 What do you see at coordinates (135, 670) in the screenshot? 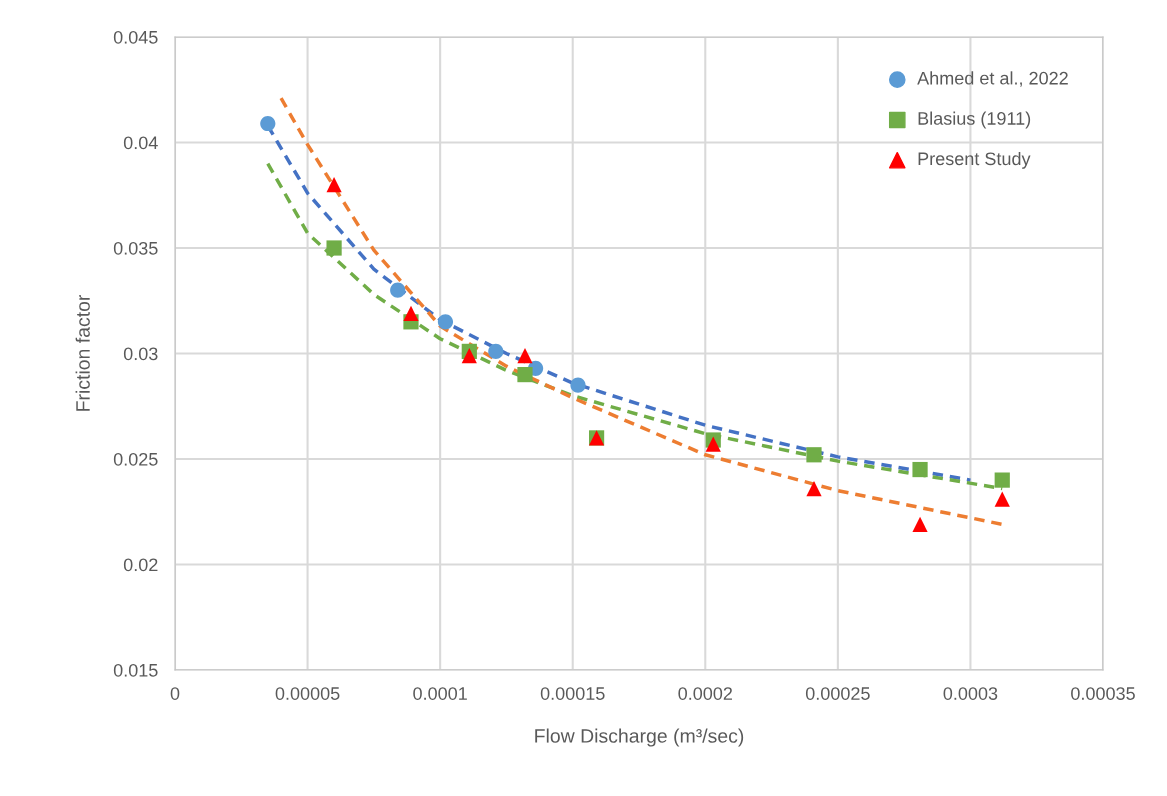
I see `y-tick-label: 0.015` at bounding box center [135, 670].